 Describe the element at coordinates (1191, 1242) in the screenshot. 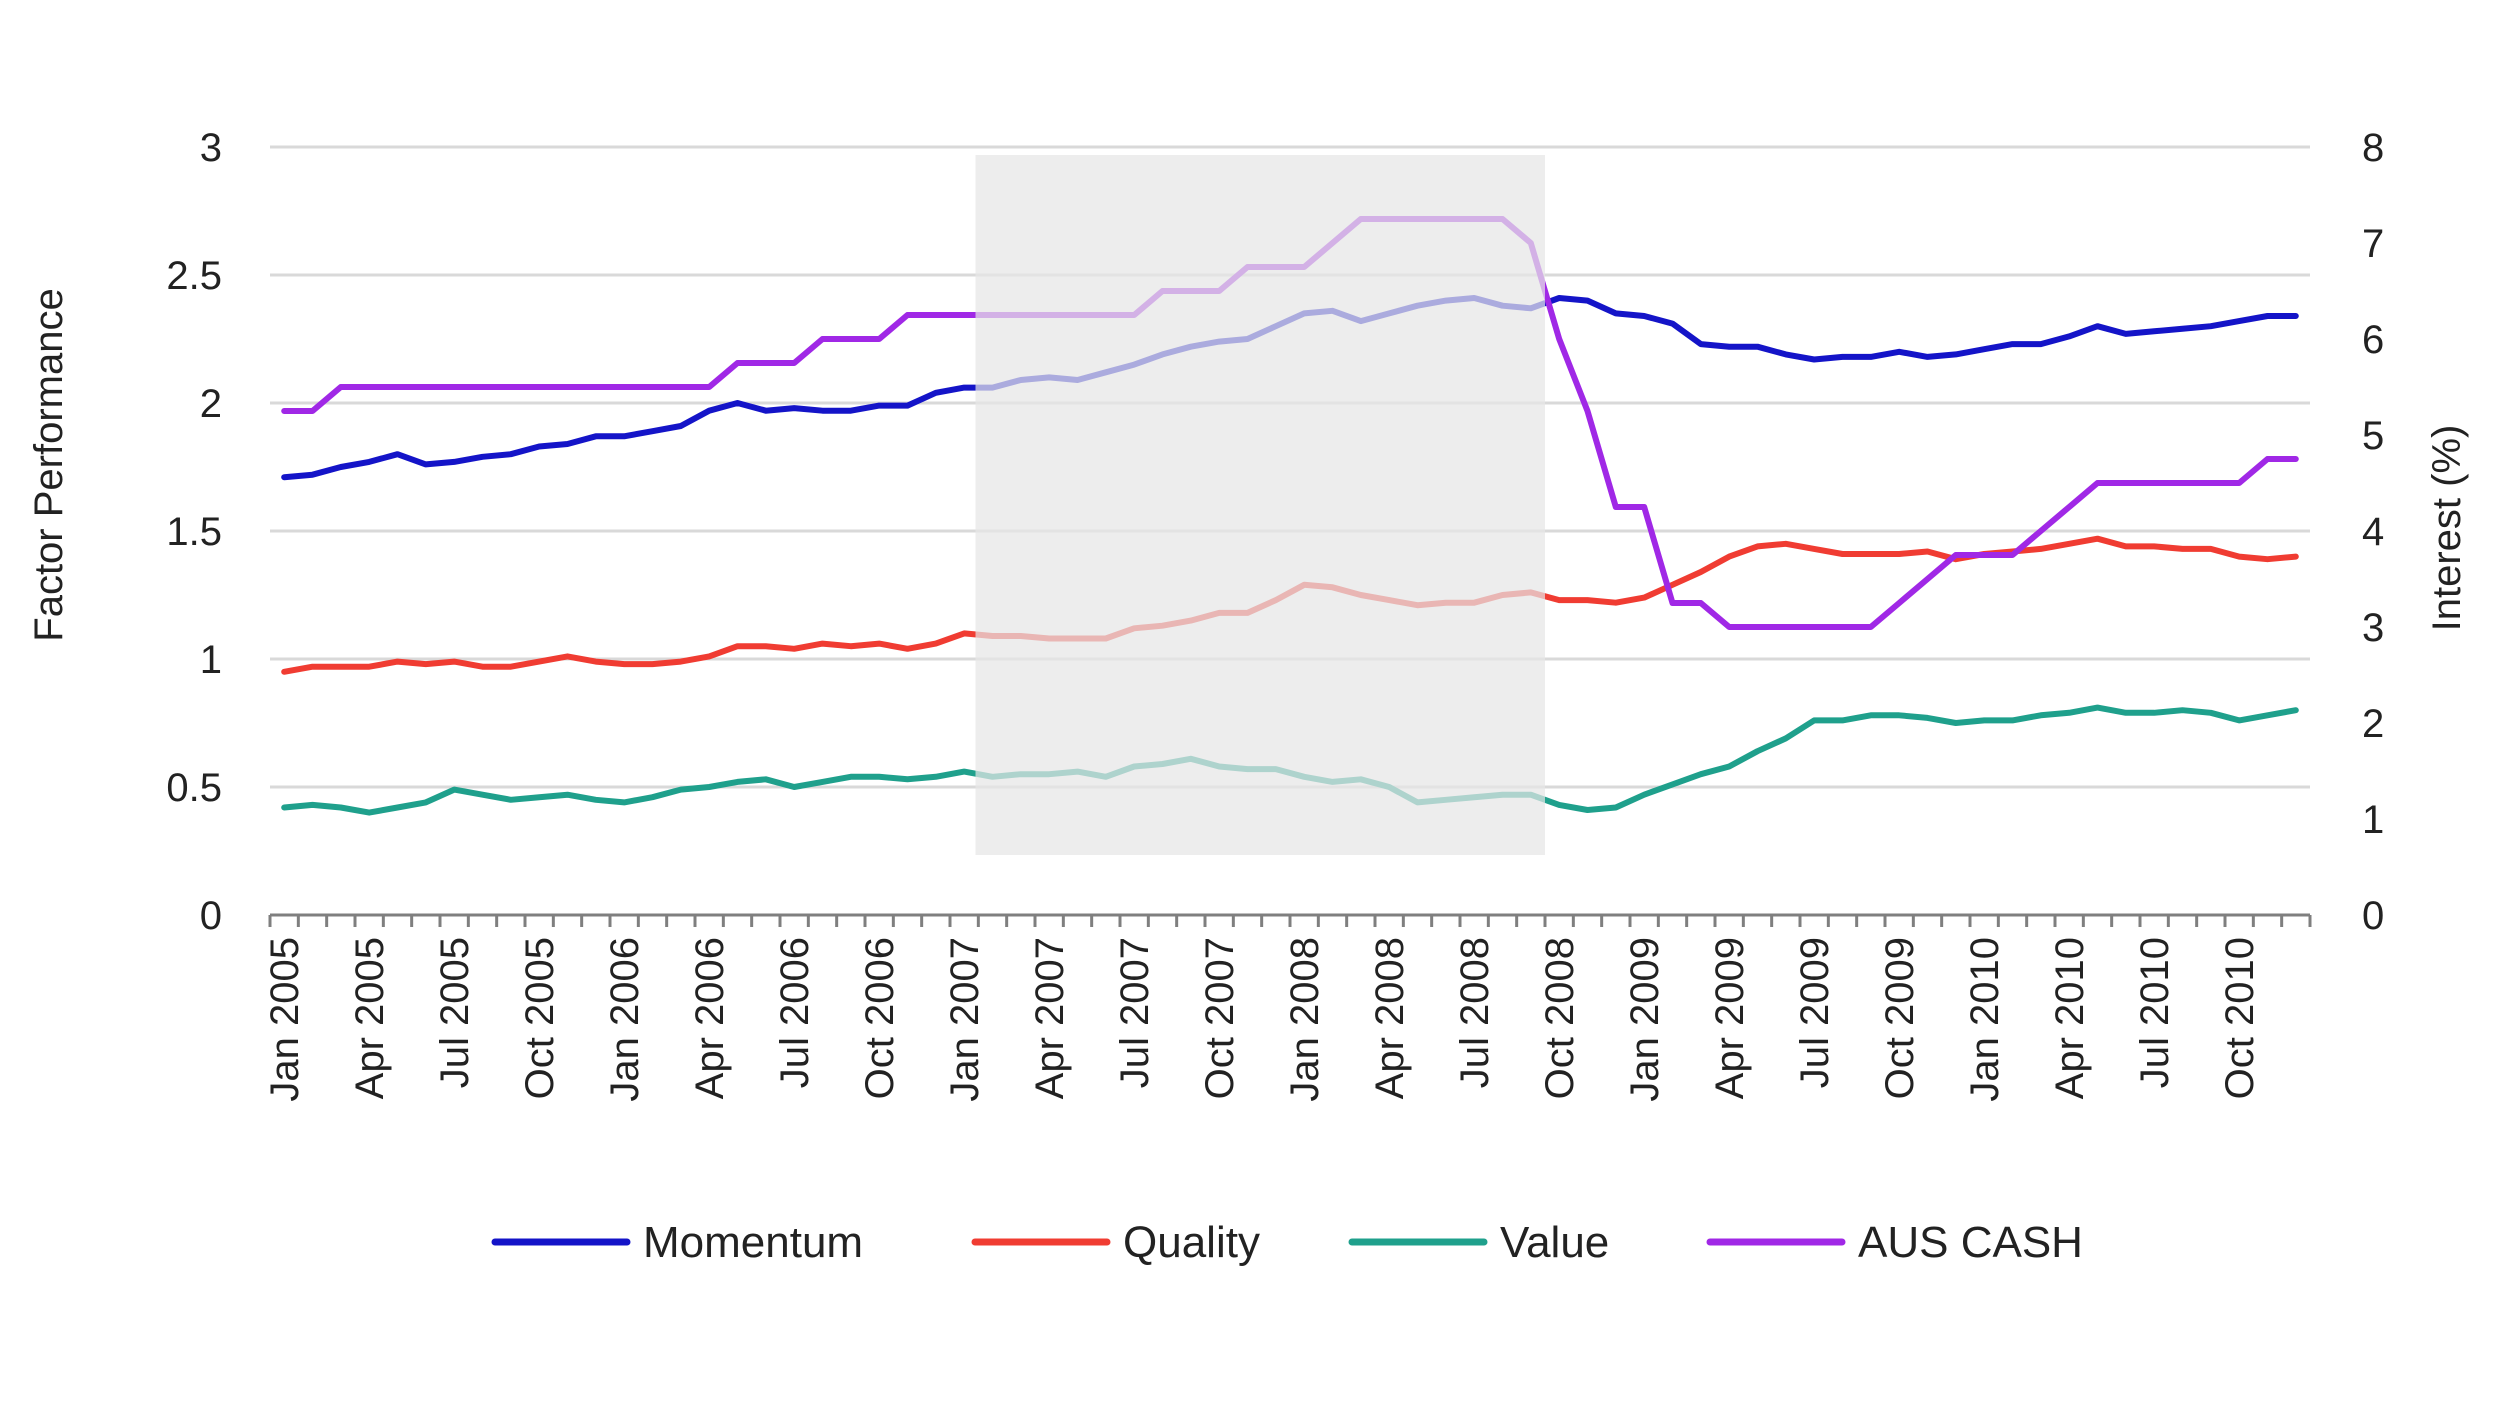

I see `legend-label-quality: Quality` at that location.